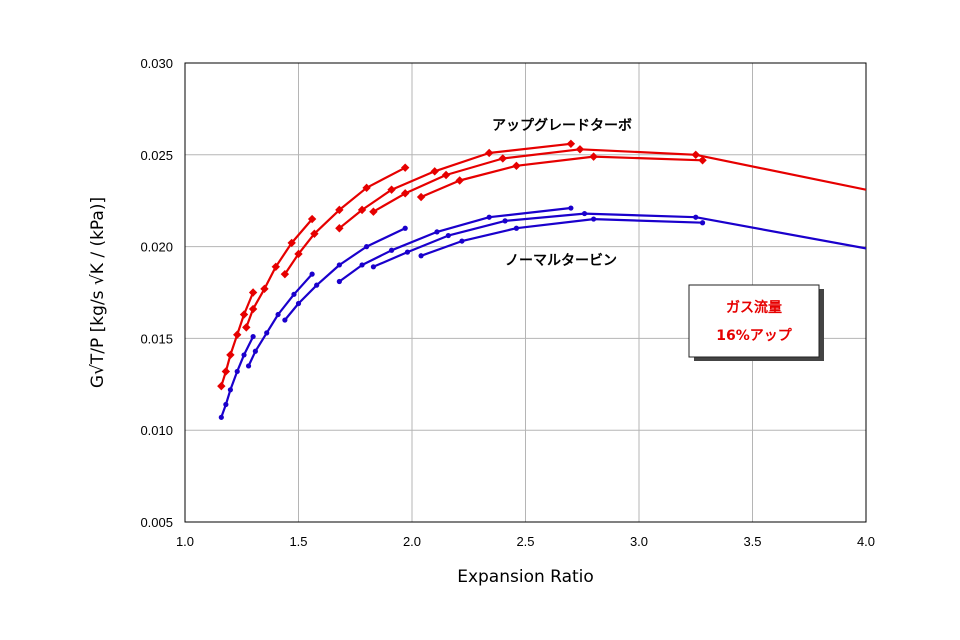  I want to click on y-tick-labels: 0.005 0.010 0.015 0.020 0.025 0.030, so click(156, 293).